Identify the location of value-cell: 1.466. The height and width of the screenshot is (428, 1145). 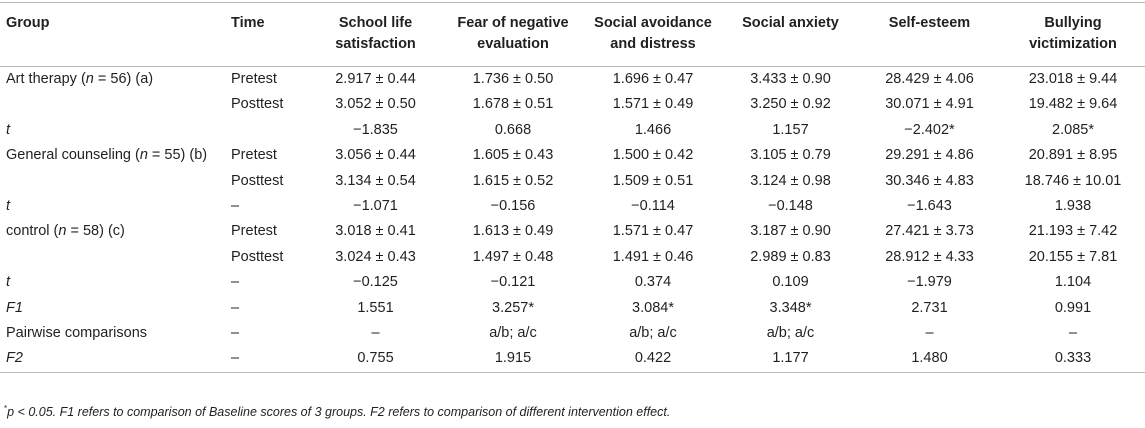
(653, 129).